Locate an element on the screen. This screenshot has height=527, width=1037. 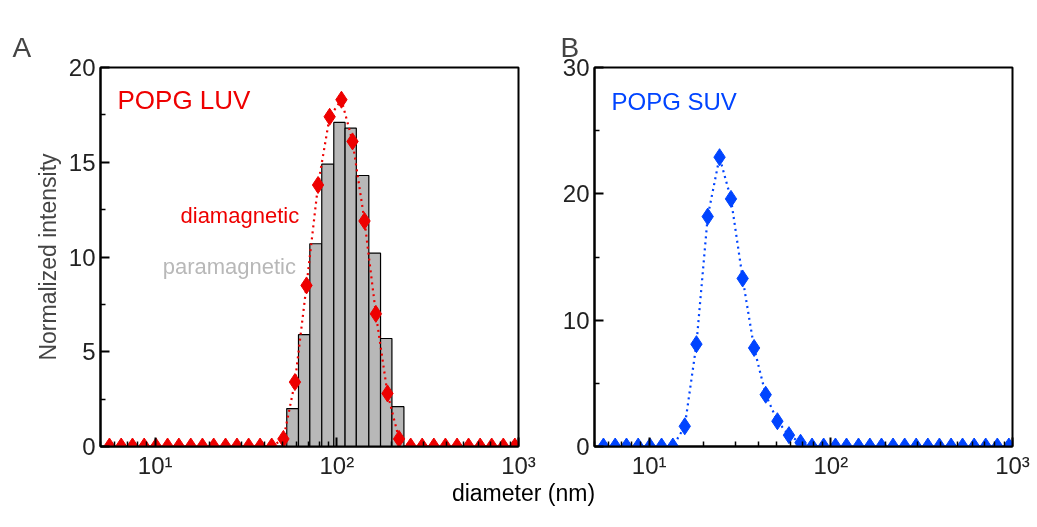
y-tick-label: 5 is located at coordinates (89, 352).